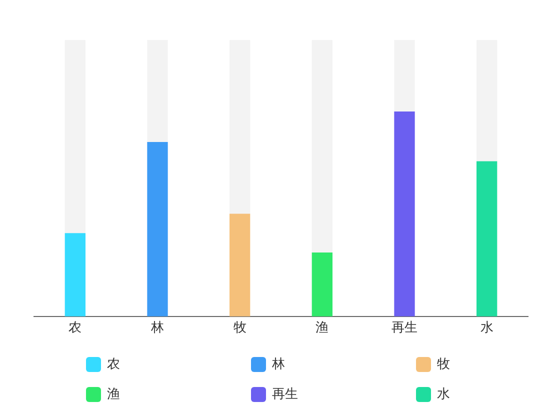 The height and width of the screenshot is (420, 550). Describe the element at coordinates (443, 364) in the screenshot. I see `legend-label: 牧` at that location.